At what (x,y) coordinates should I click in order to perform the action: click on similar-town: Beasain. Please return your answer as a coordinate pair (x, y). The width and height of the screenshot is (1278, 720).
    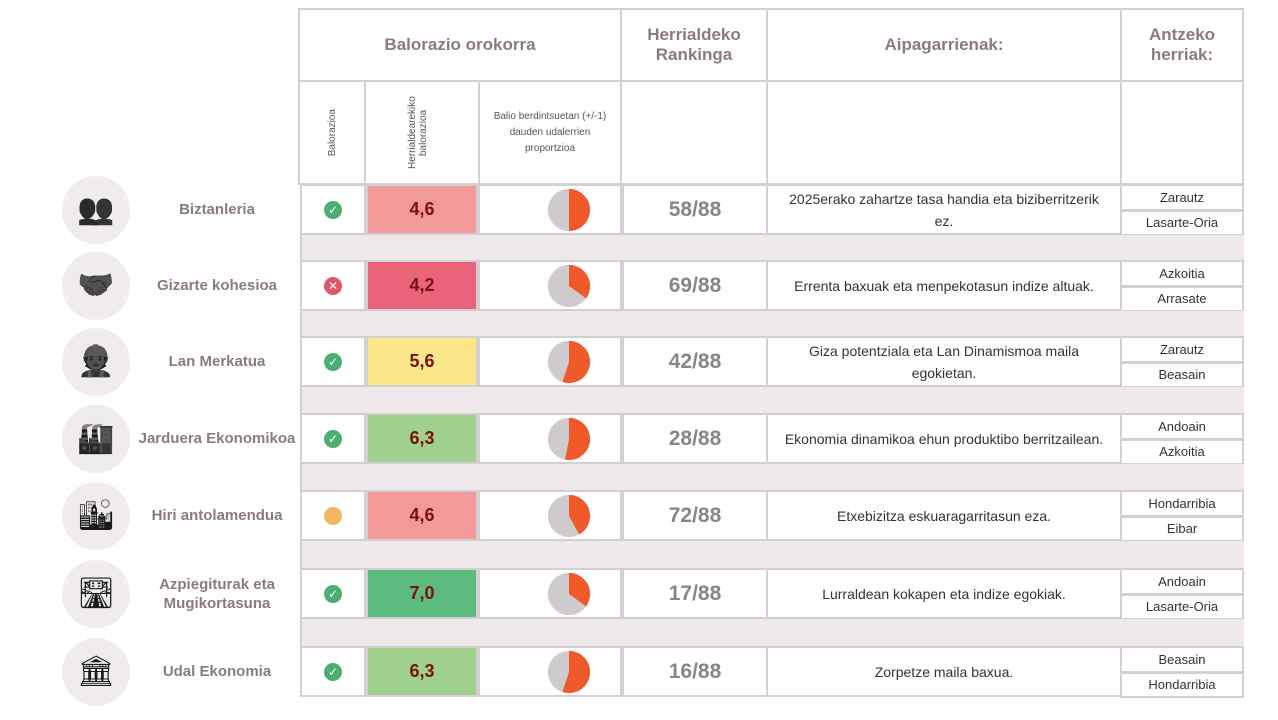
    Looking at the image, I should click on (1182, 374).